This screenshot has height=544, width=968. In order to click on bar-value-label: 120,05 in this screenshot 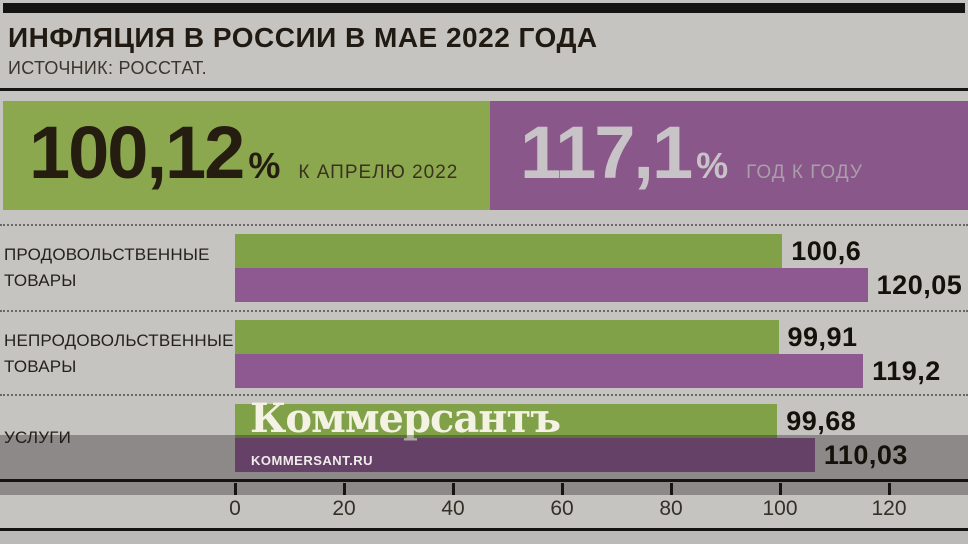, I will do `click(919, 285)`.